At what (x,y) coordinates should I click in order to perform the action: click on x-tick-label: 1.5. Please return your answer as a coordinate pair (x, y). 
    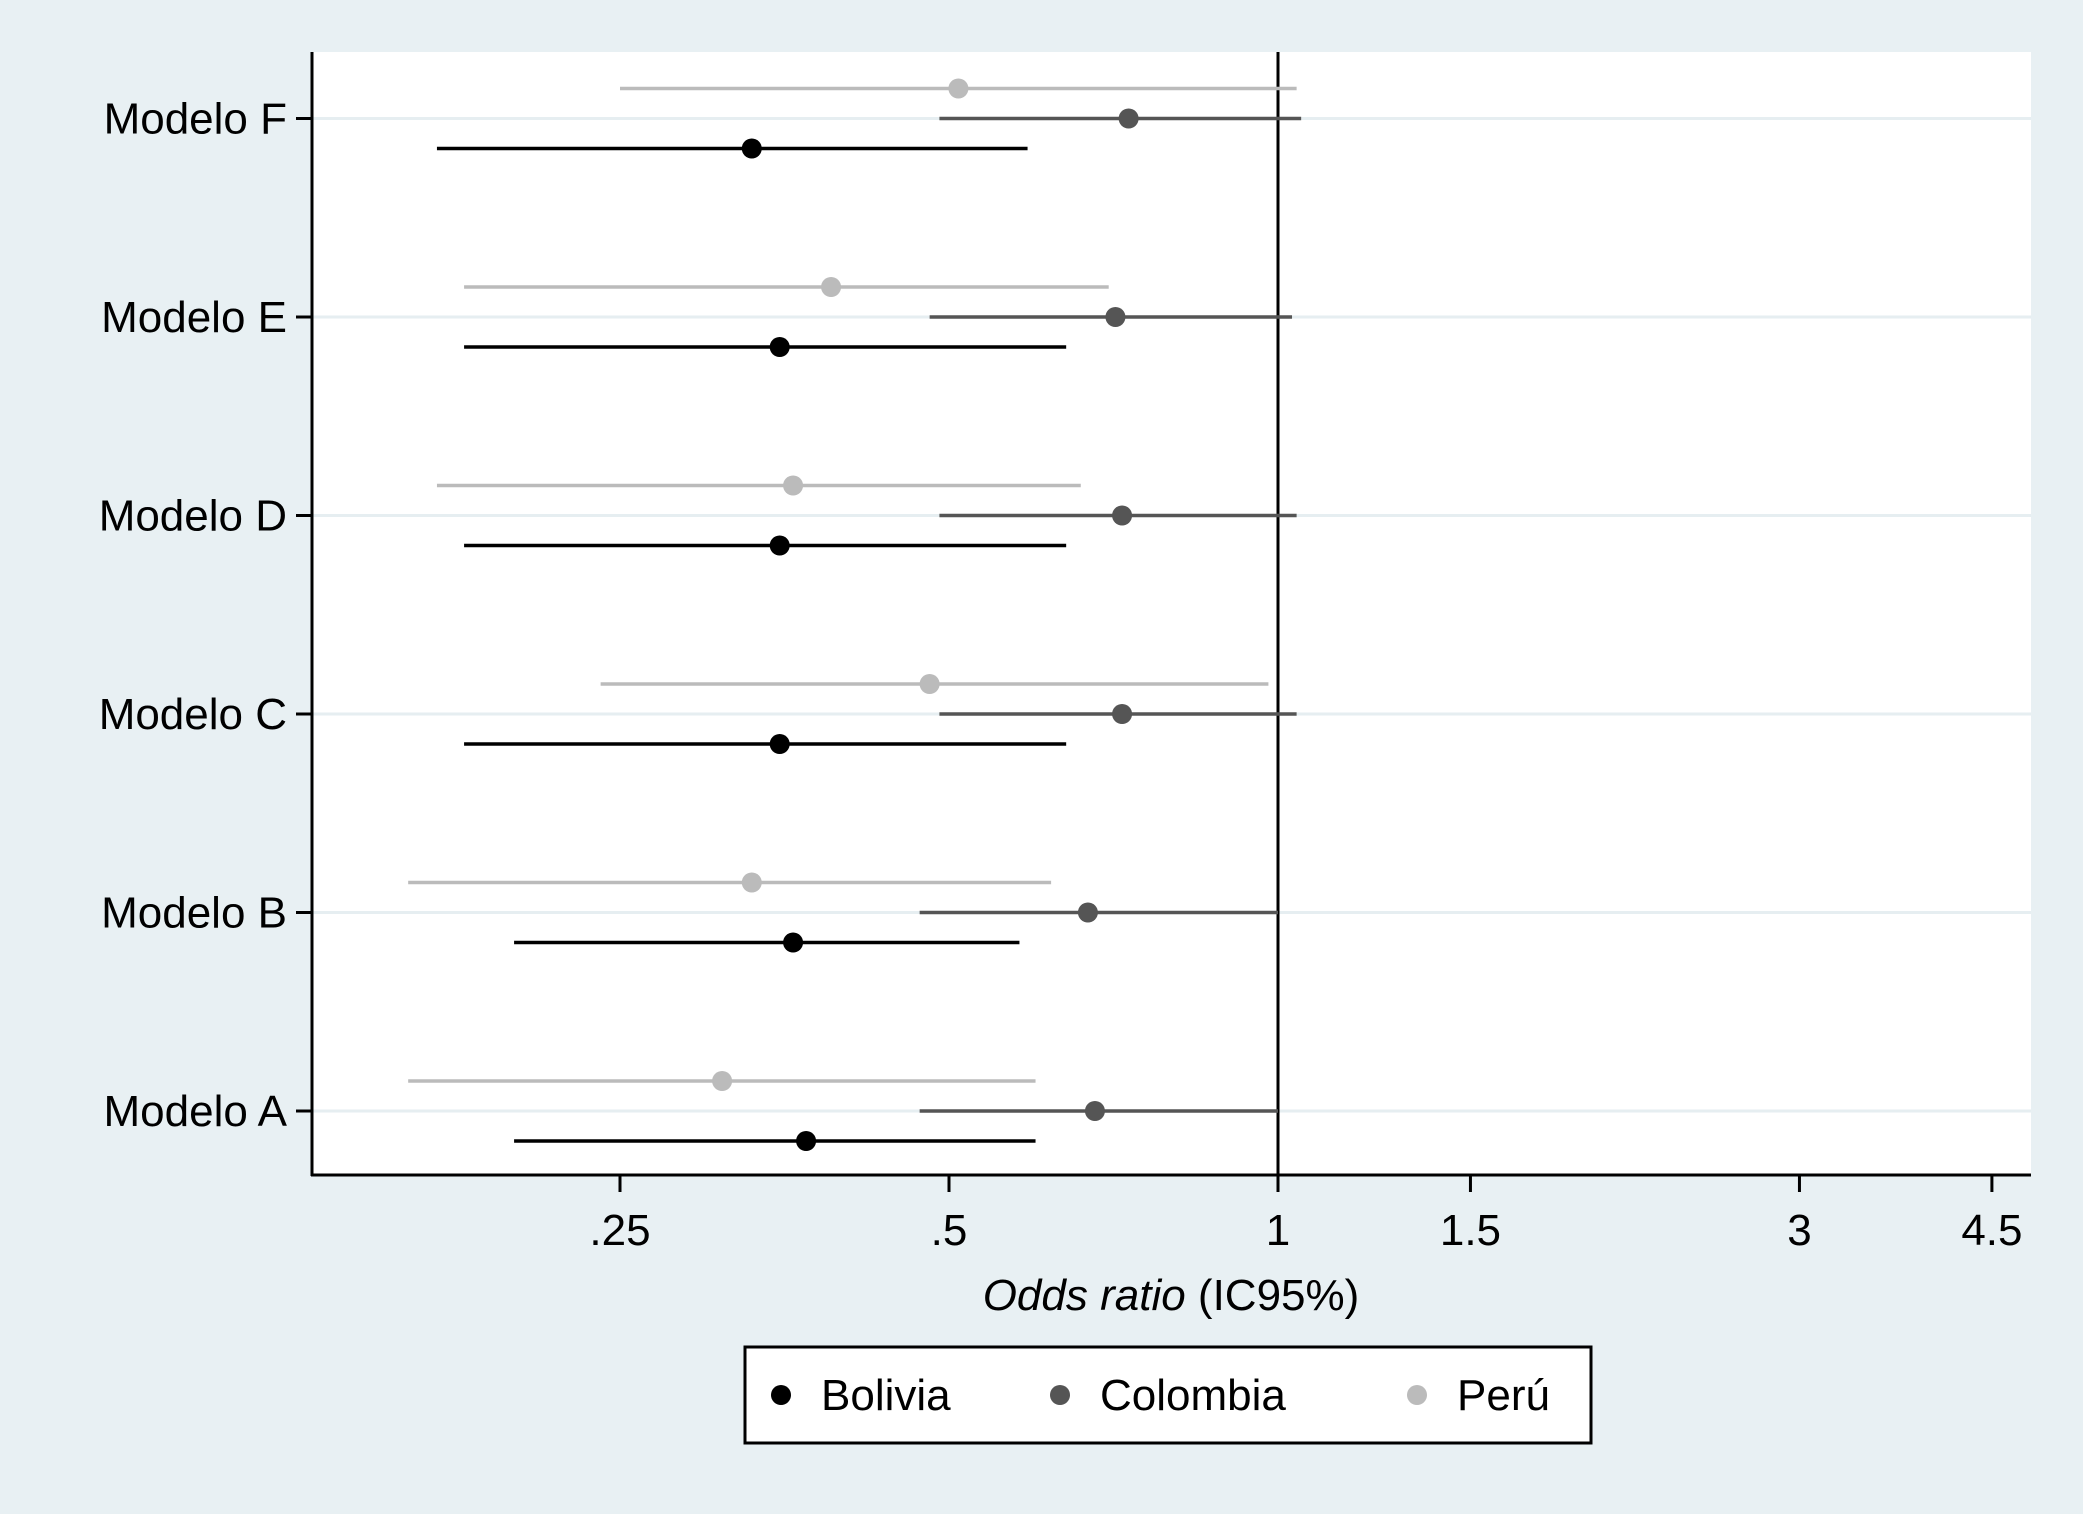
    Looking at the image, I should click on (1470, 1230).